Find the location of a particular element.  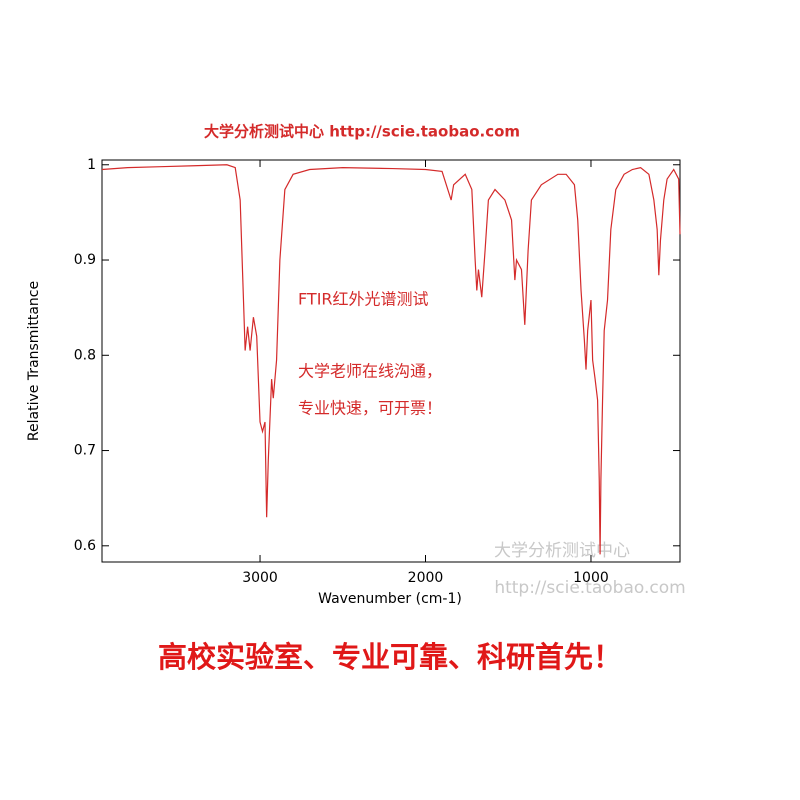

watermark: http://scie.taobao.com is located at coordinates (589, 588).